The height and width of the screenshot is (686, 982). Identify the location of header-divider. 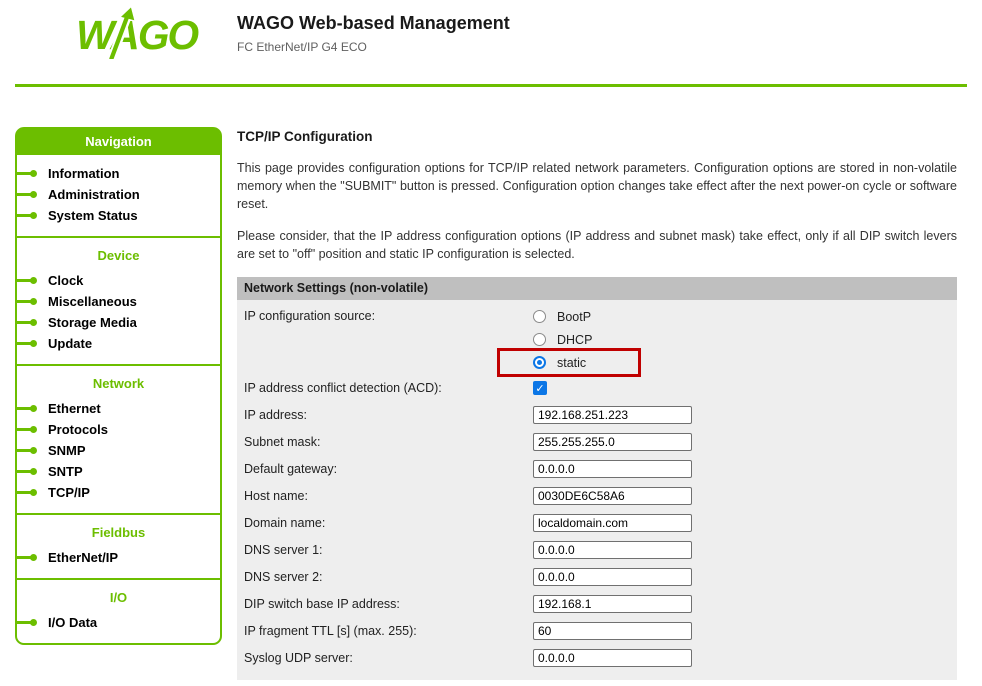
(491, 85).